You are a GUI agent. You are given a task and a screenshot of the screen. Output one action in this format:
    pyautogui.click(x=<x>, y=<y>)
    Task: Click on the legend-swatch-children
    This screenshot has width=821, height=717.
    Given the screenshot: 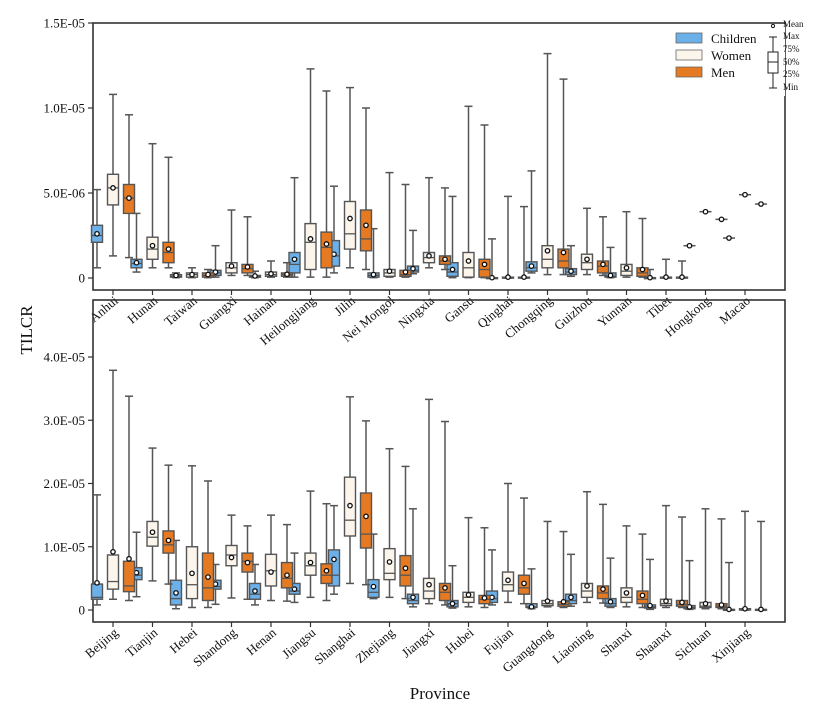 What is the action you would take?
    pyautogui.click(x=689, y=38)
    